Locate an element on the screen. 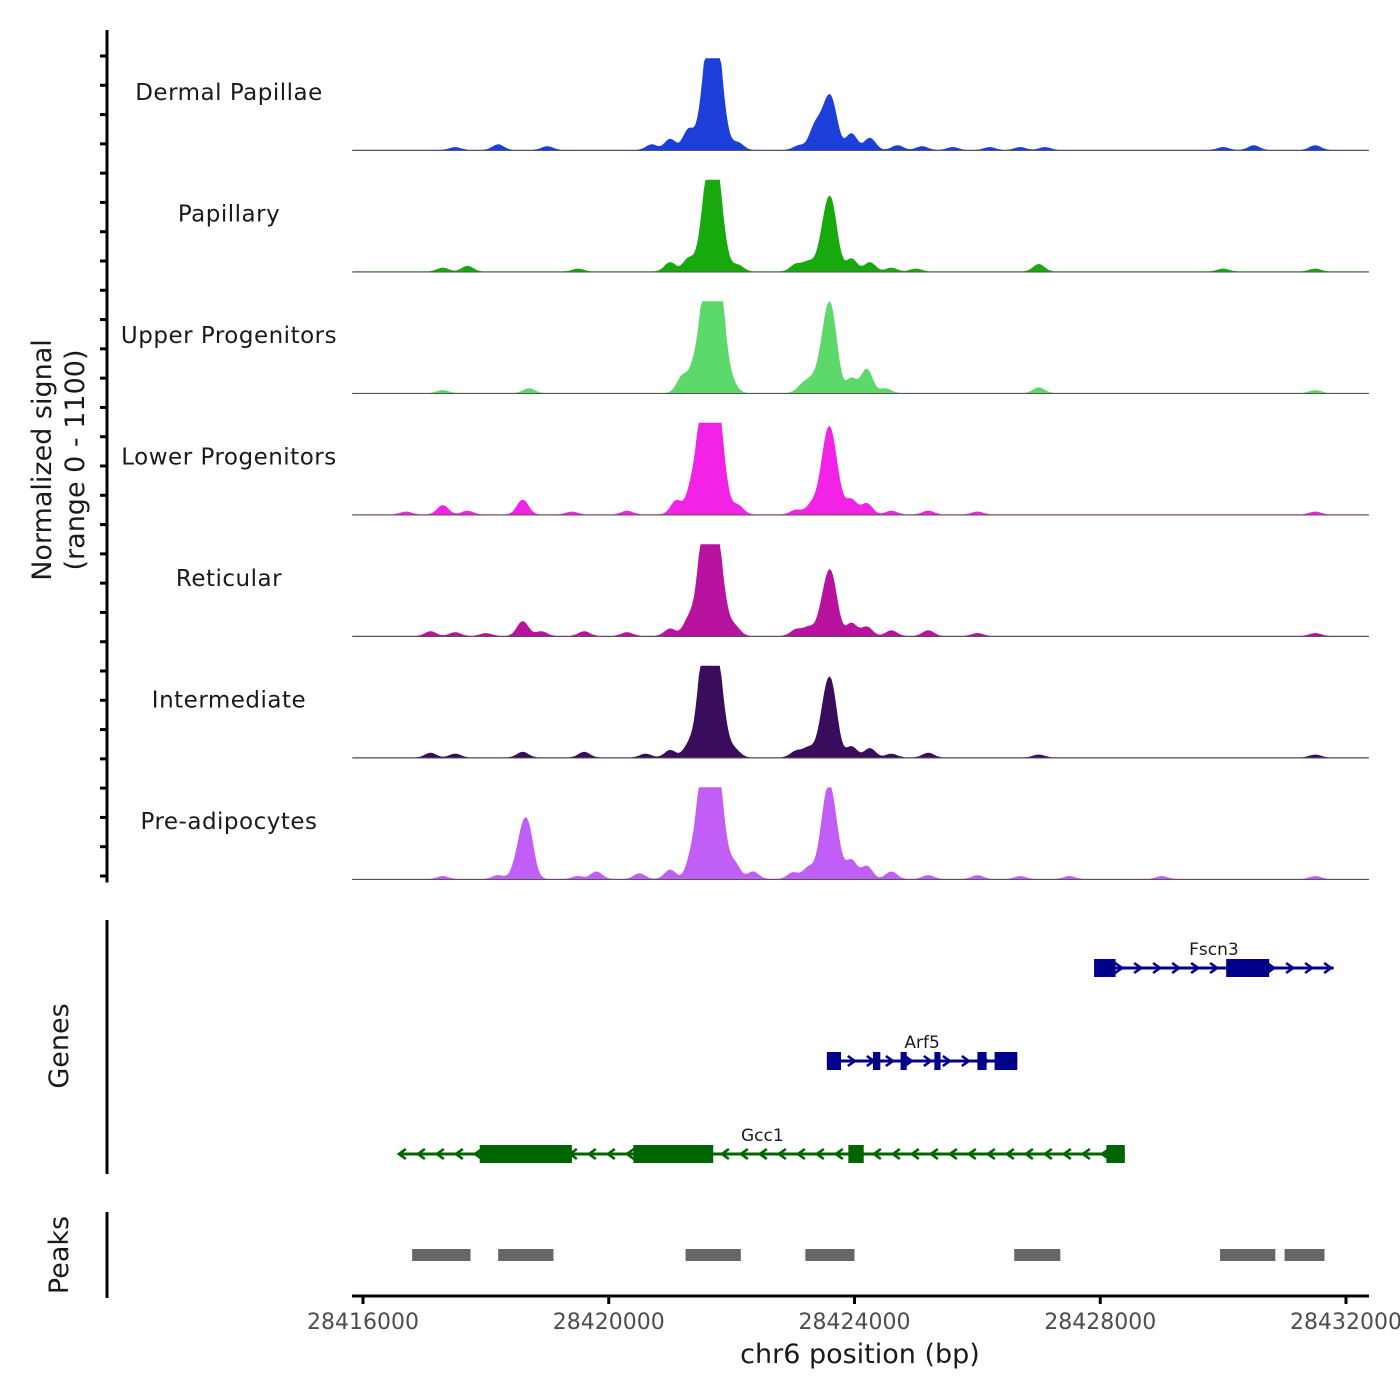 The image size is (1400, 1400). x-tick-label: 28424000 is located at coordinates (855, 1322).